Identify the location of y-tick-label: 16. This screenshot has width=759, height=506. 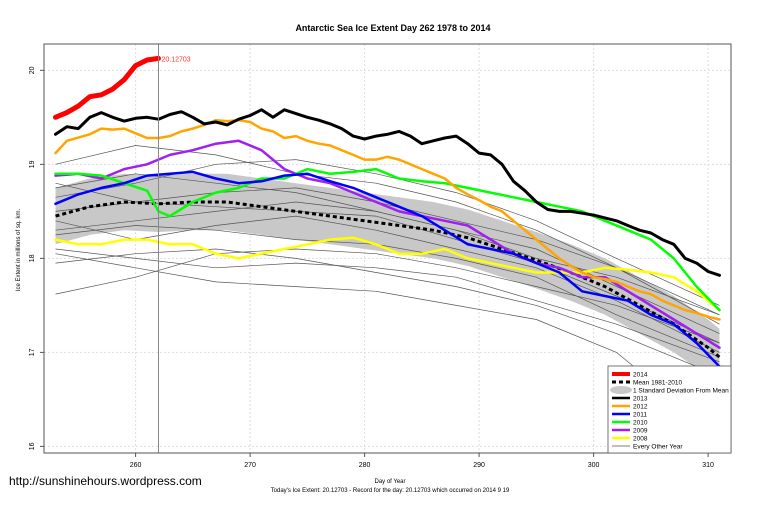
(32, 446).